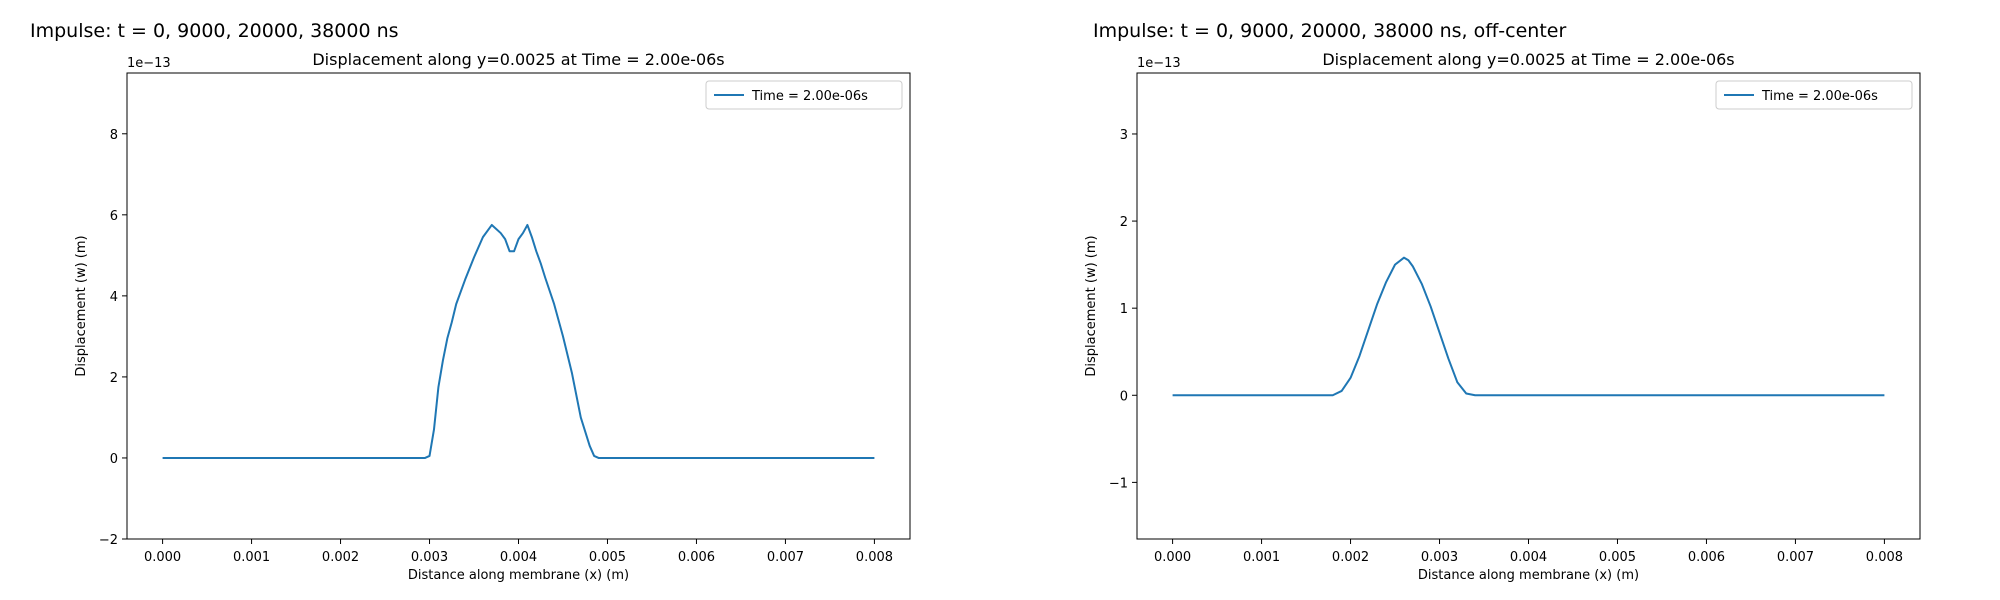  What do you see at coordinates (114, 135) in the screenshot?
I see `y-tick-label: 8` at bounding box center [114, 135].